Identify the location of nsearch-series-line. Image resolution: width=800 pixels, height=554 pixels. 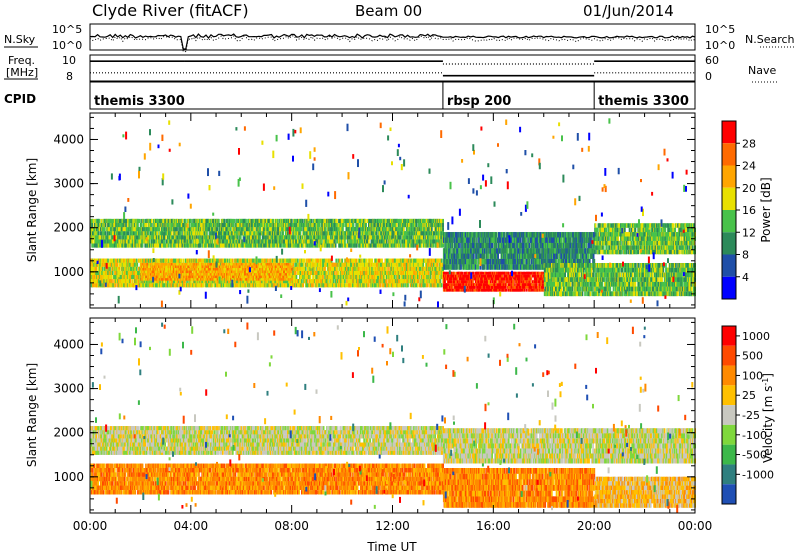
(392, 44).